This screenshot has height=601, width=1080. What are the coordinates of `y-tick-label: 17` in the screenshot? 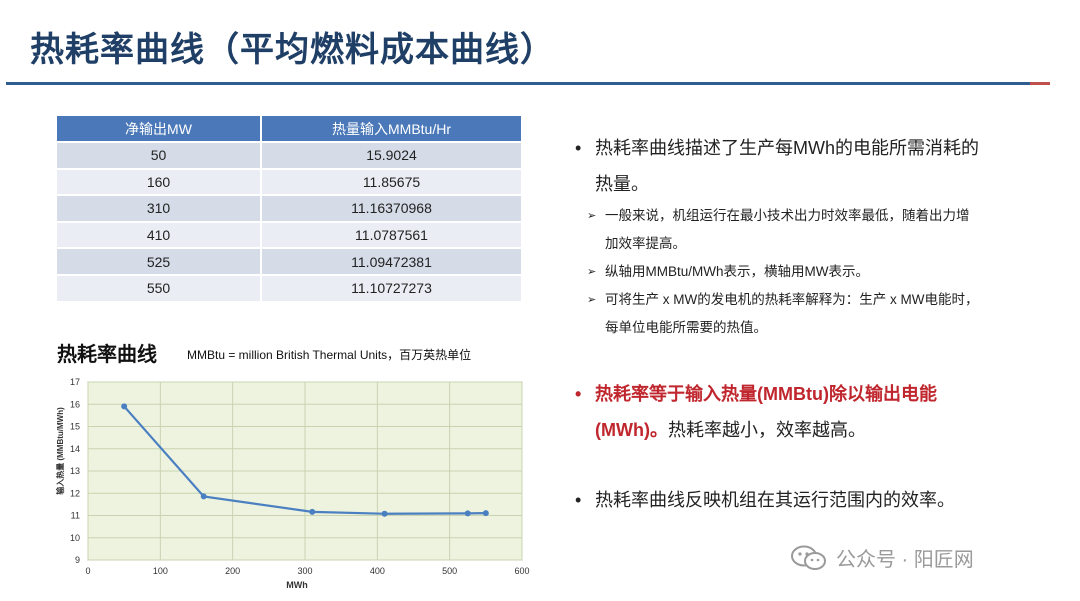 It's located at (75, 382).